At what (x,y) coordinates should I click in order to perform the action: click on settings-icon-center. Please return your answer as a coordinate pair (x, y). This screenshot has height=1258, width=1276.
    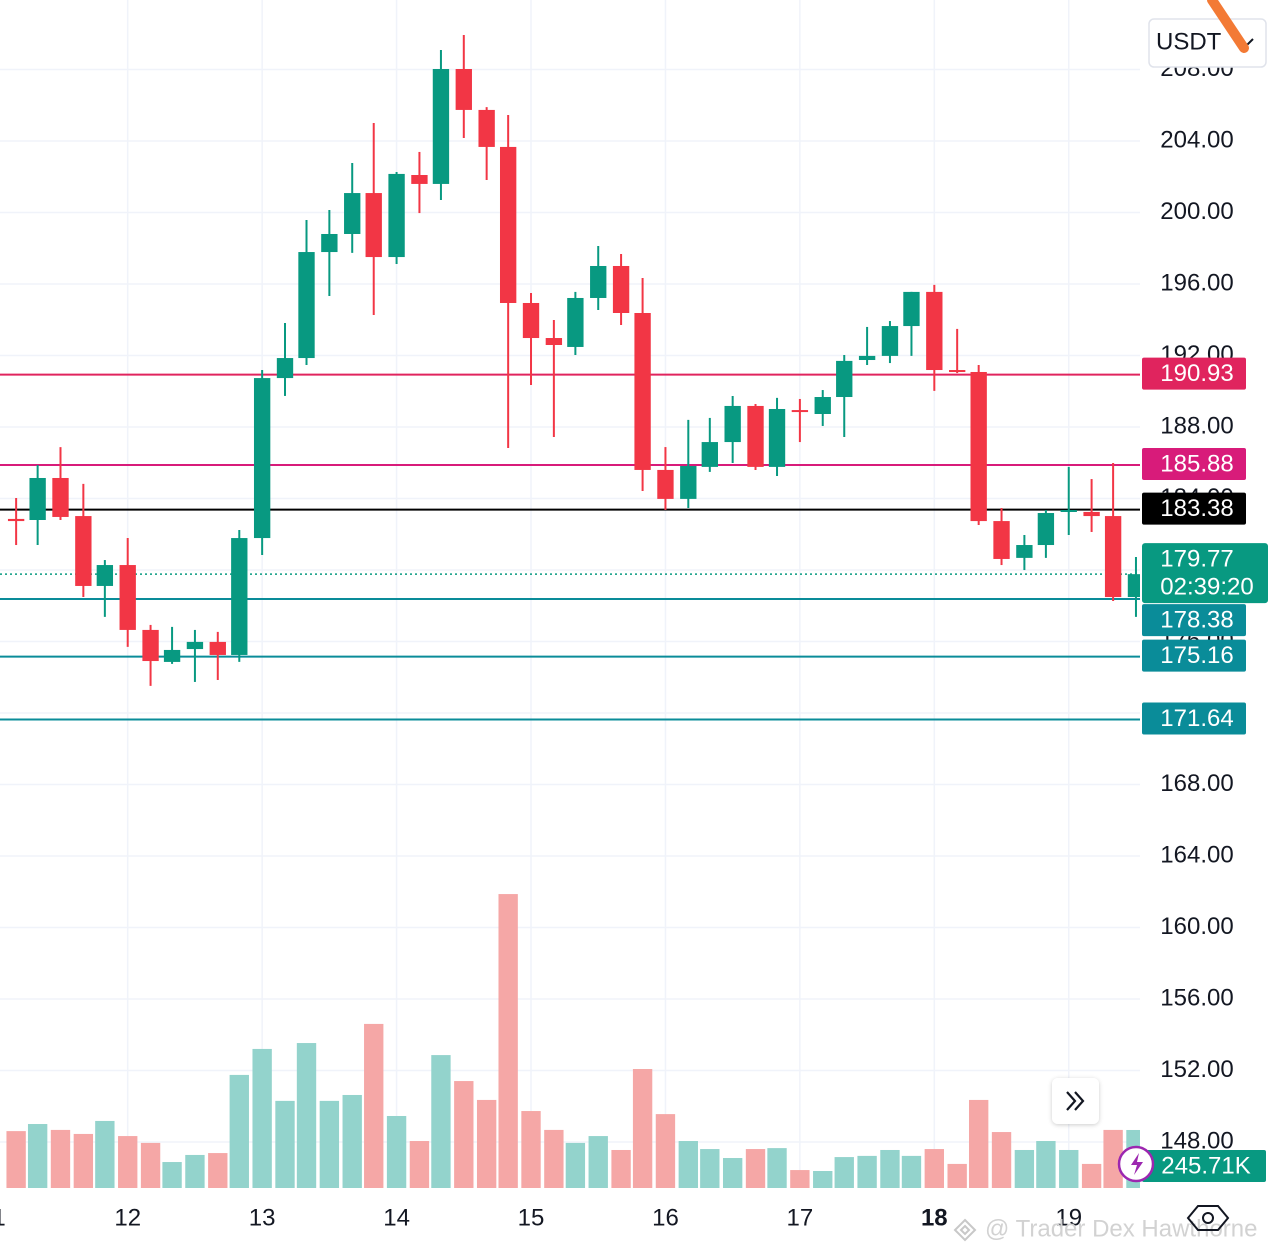
    Looking at the image, I should click on (1208, 1218).